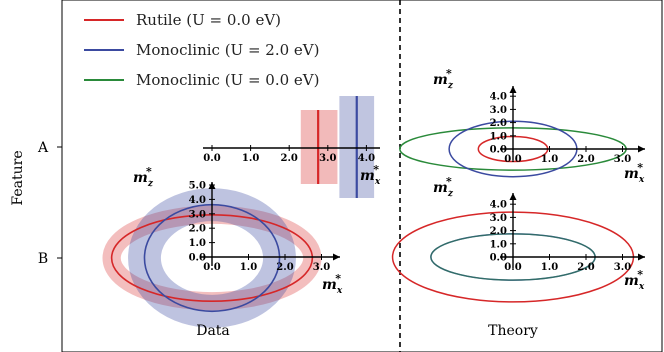  Describe the element at coordinates (539, 233) in the screenshot. I see `axes-theory-b: 0.01.02.03.0mx*0.01.02.03.04.0mz*` at that location.